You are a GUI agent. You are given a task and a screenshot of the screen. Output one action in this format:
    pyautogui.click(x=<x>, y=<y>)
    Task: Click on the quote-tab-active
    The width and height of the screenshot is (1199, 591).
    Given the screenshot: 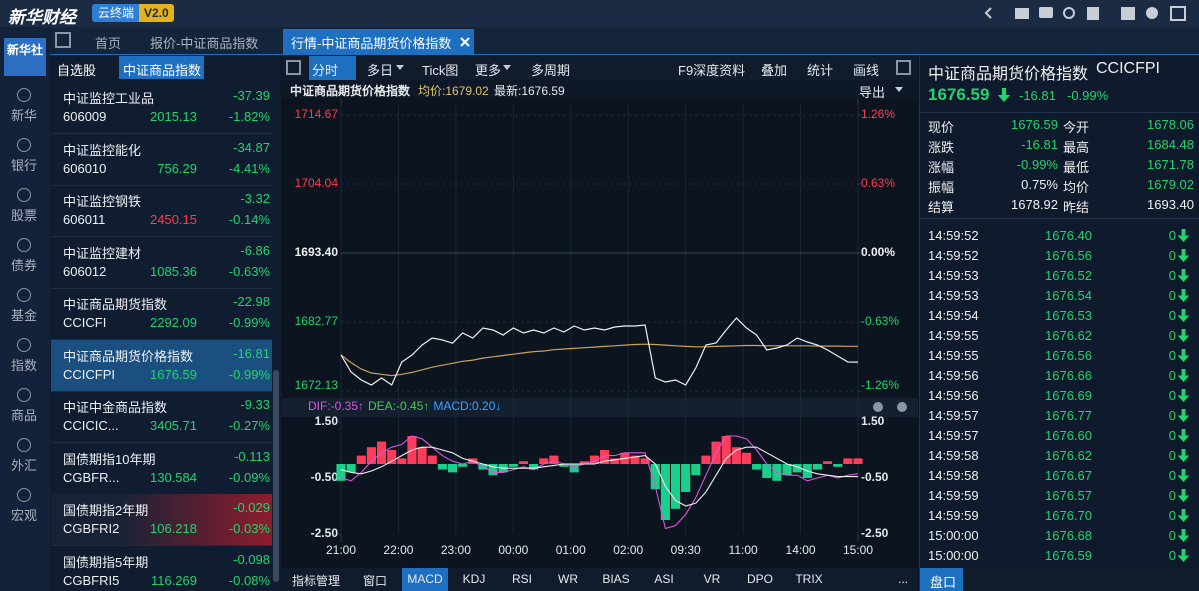 What is the action you would take?
    pyautogui.click(x=941, y=579)
    